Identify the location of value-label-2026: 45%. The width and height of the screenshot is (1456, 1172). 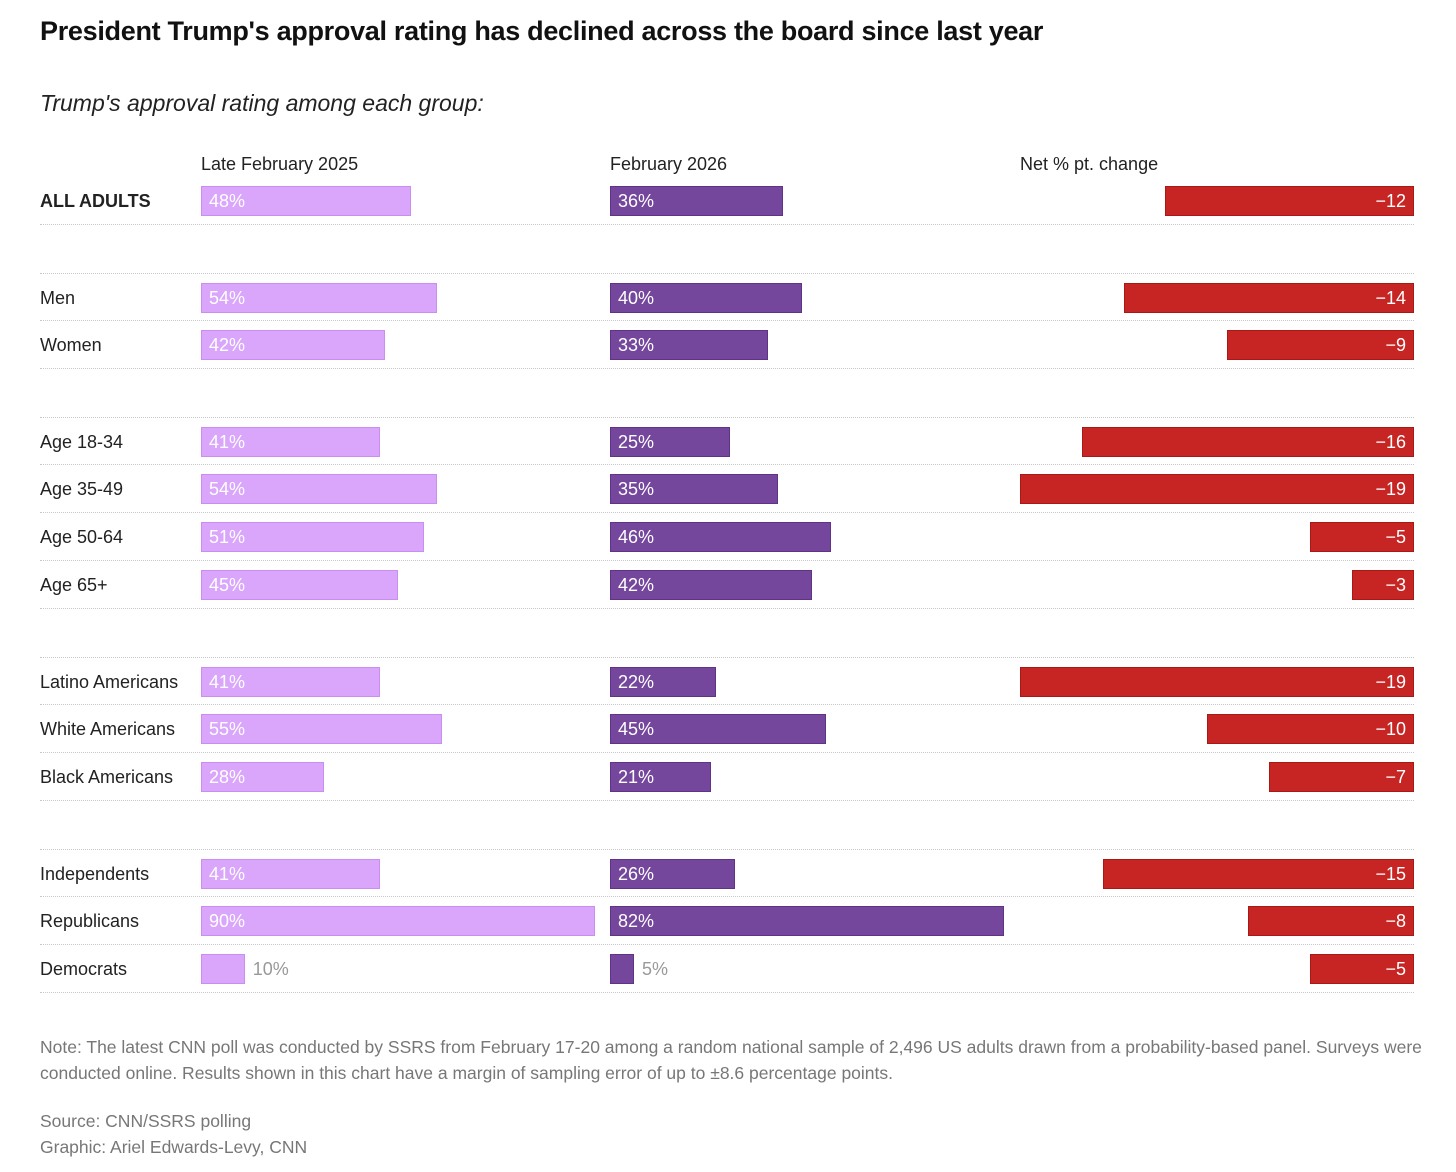
(636, 729).